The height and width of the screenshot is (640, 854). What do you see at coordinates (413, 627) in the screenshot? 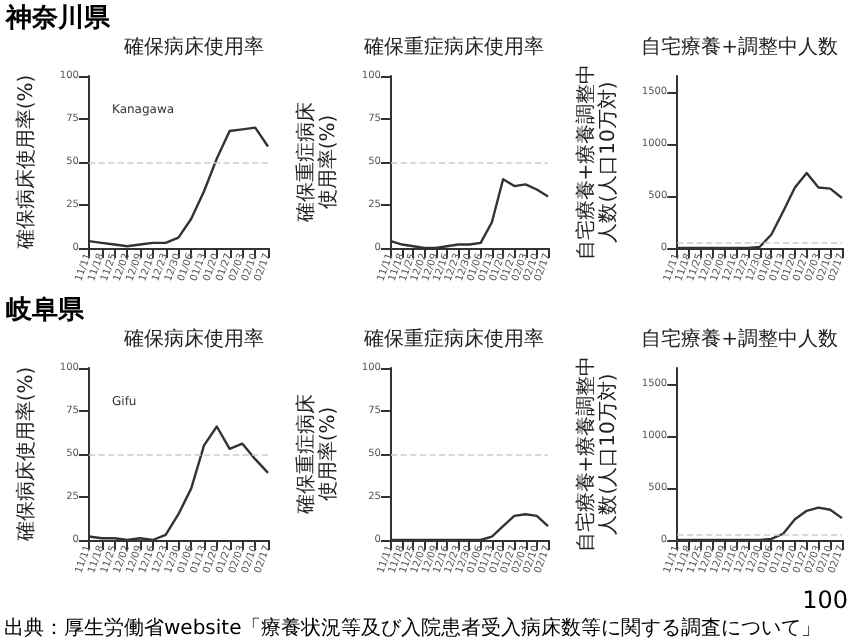
I see `source-note: 出典：厚生労働省website「療養状況等及び入院患者受入病床数等に関する調査について」` at bounding box center [413, 627].